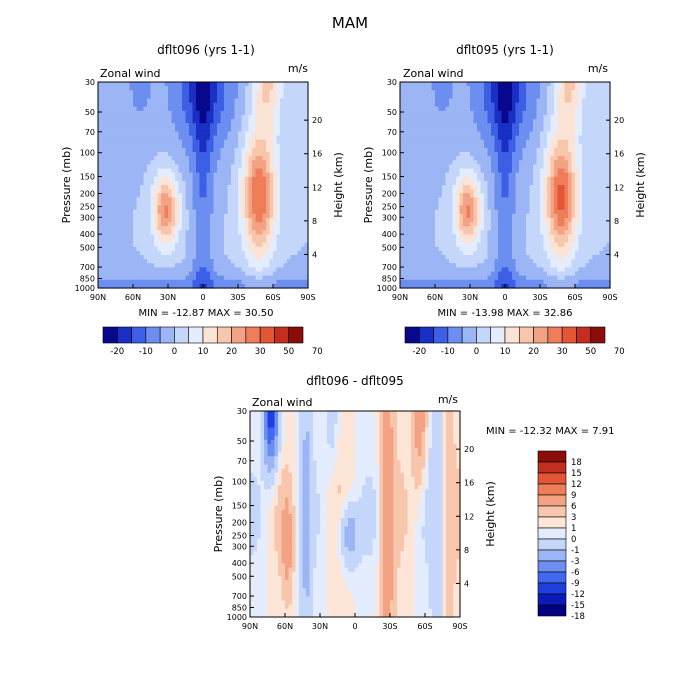 This screenshot has height=700, width=700. I want to click on y-tick-label: 200, so click(87, 193).